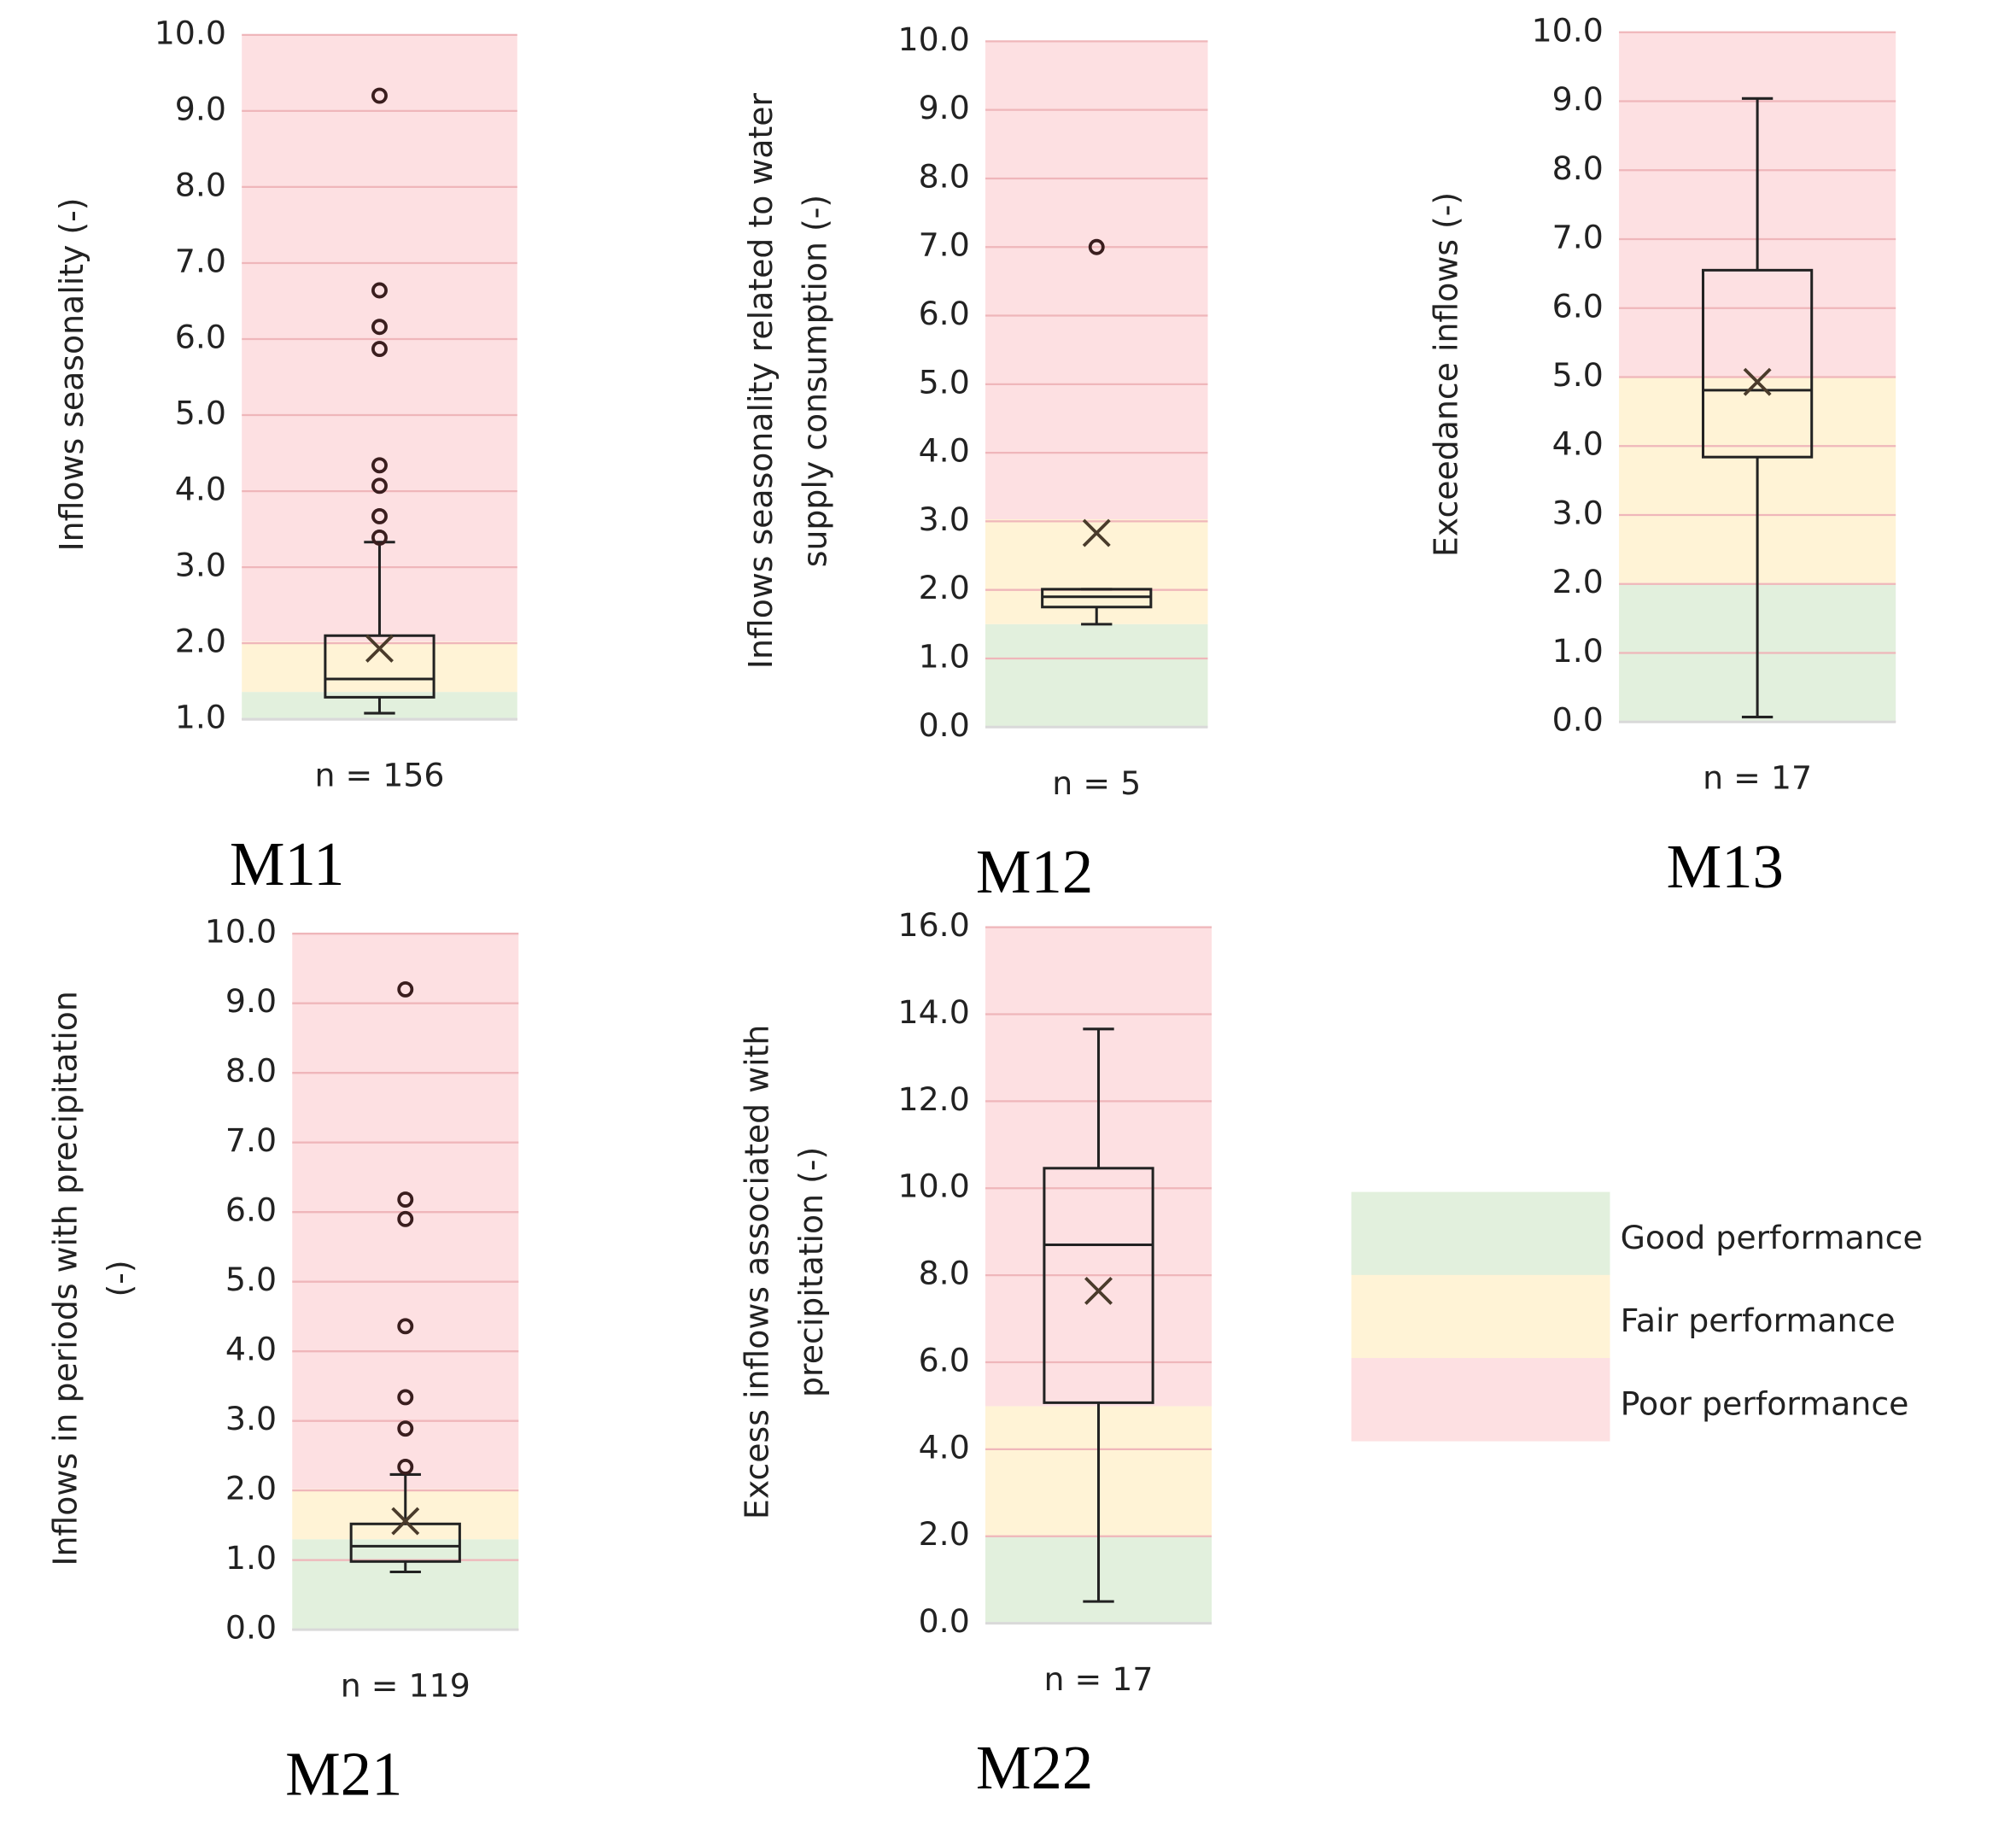 The image size is (2016, 1826). Describe the element at coordinates (72, 374) in the screenshot. I see `y-axis-label: Inflows seasonality (-)` at that location.